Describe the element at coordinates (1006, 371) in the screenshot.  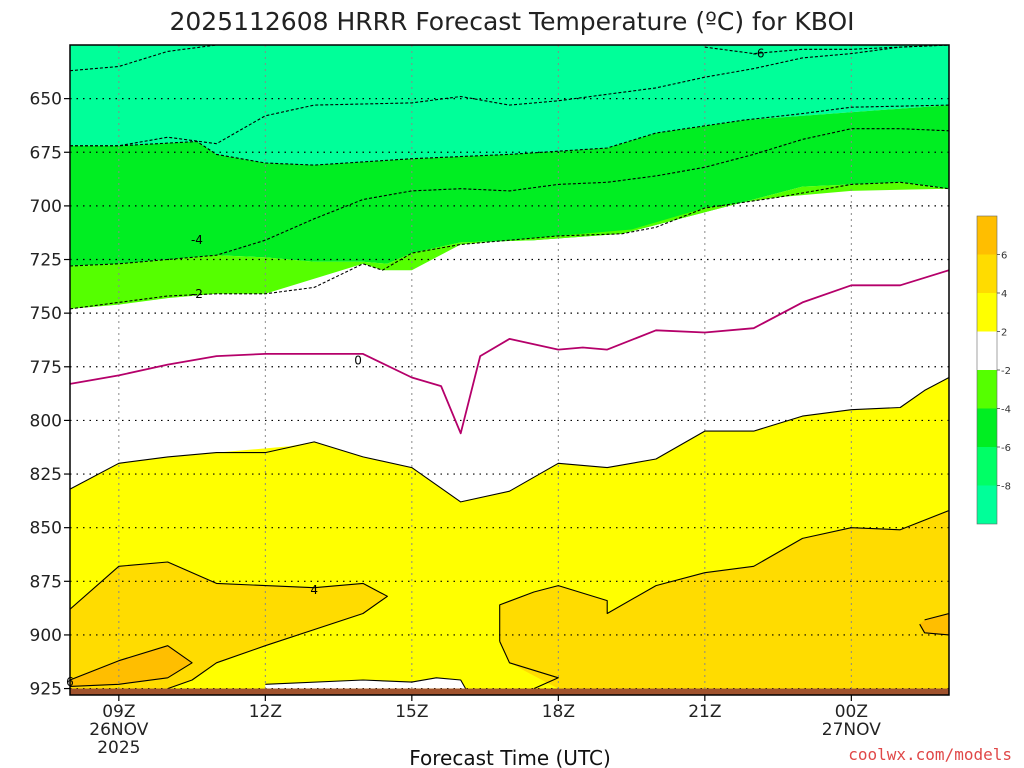
I see `colorbar-tick-label: -2` at that location.